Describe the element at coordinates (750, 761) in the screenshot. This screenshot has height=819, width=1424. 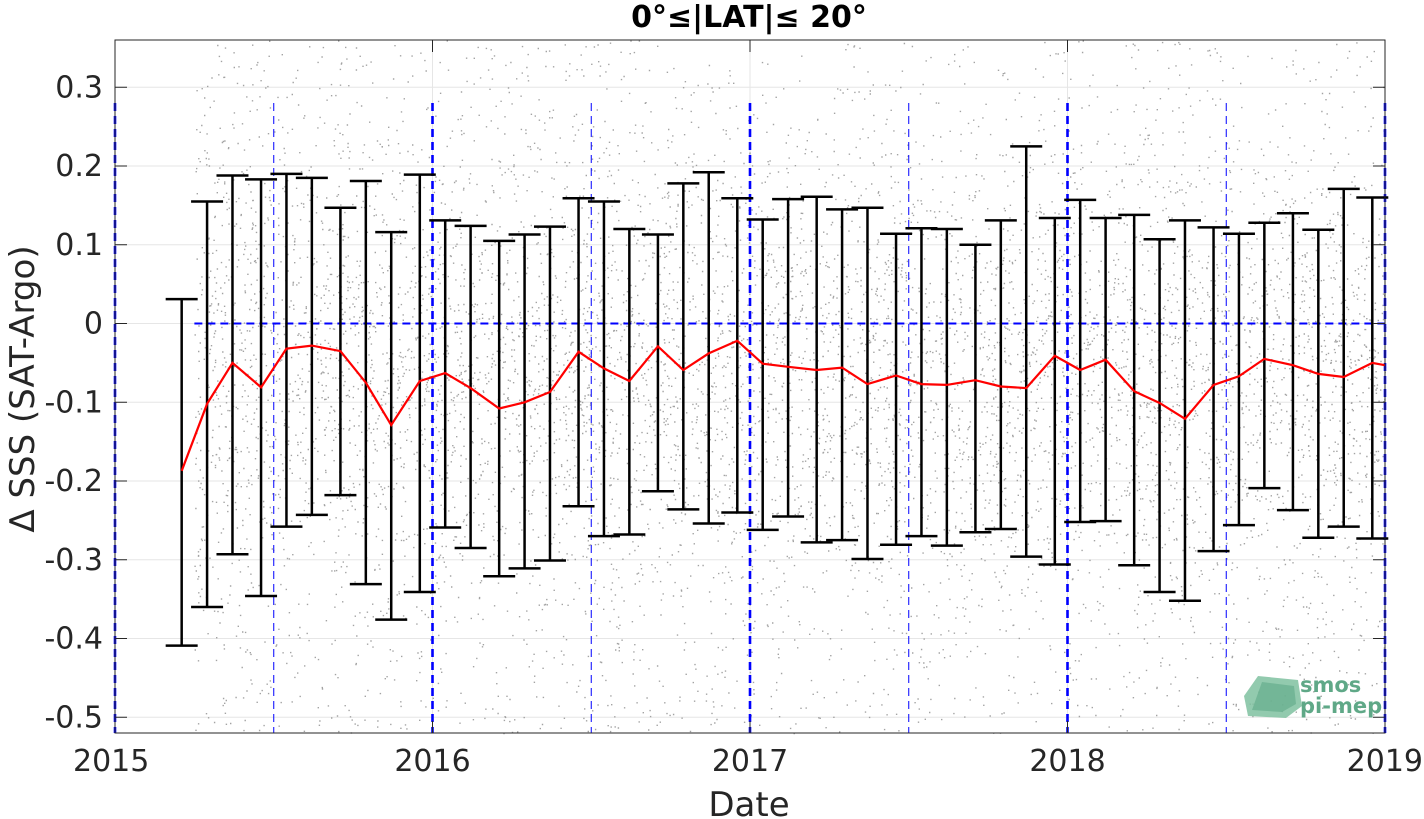
I see `x-tick-label: 2017` at that location.